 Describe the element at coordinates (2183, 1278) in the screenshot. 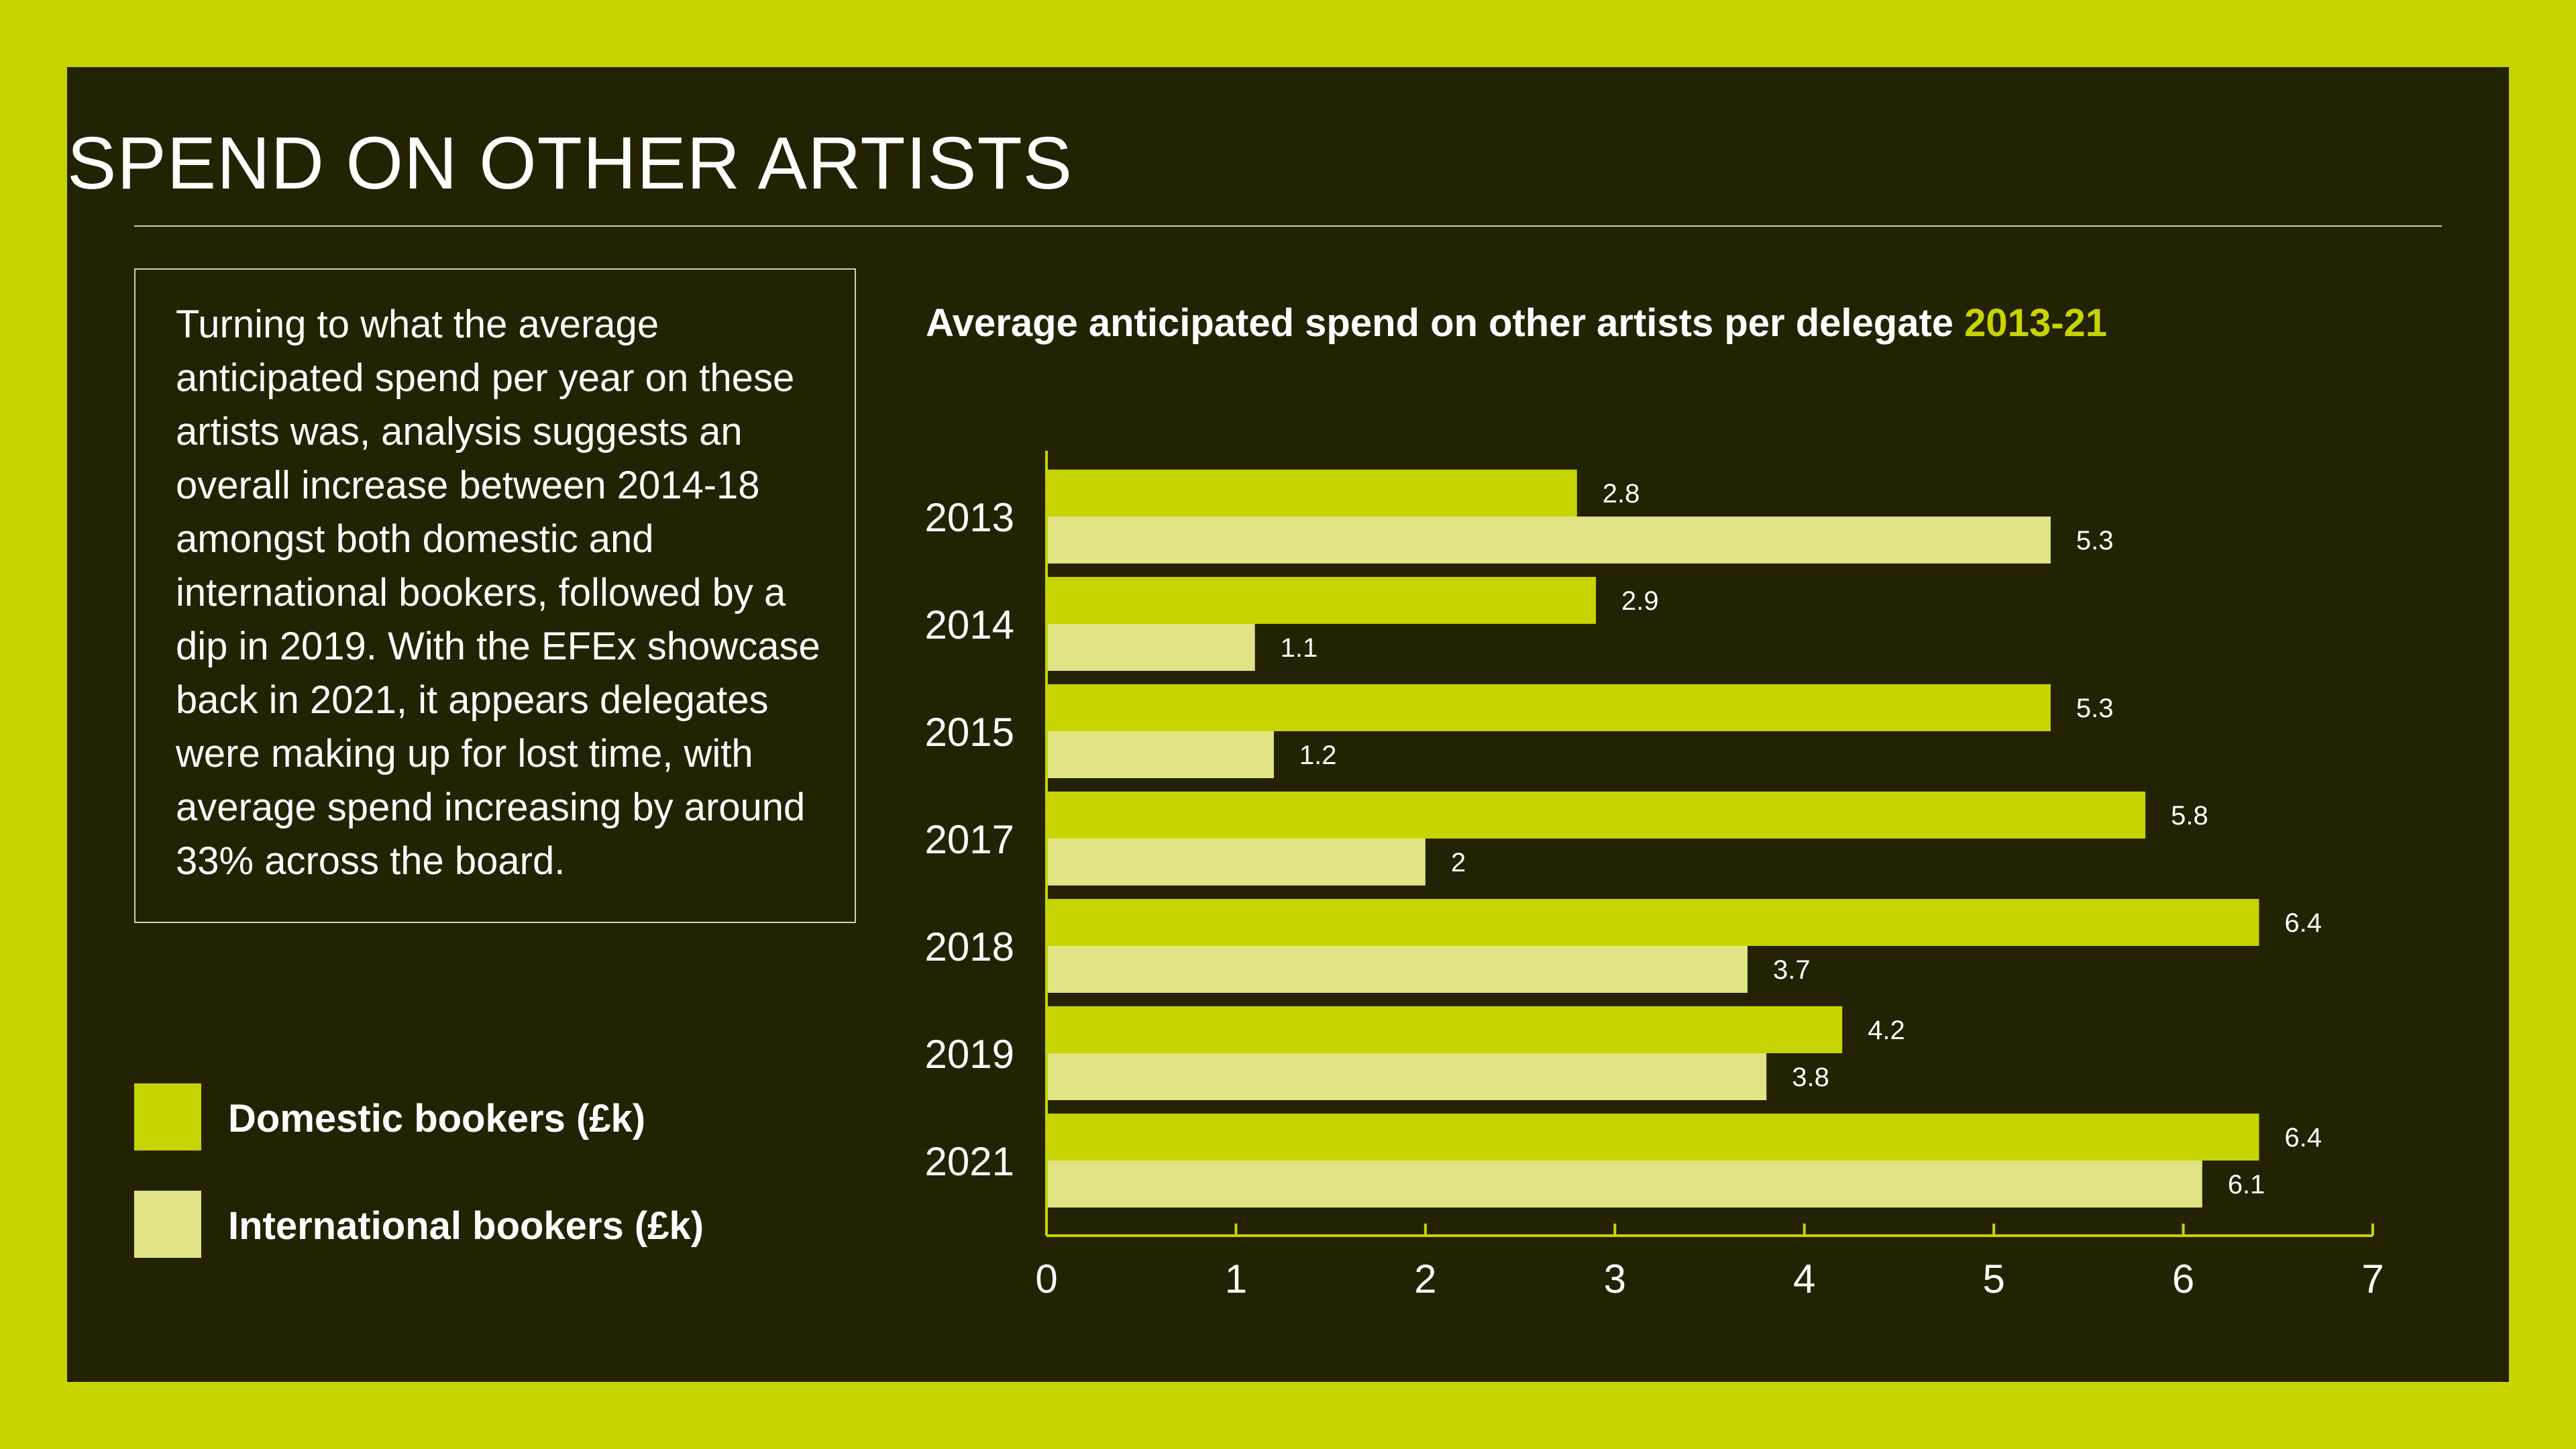

I see `x-tick-label-6: 6` at that location.